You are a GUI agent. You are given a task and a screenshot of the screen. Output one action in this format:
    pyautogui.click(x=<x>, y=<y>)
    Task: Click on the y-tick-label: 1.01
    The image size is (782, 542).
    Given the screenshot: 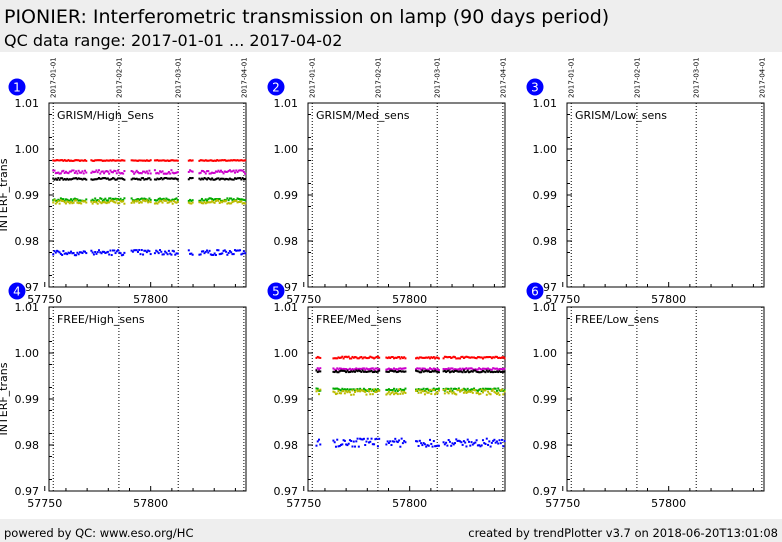 What is the action you would take?
    pyautogui.click(x=545, y=307)
    